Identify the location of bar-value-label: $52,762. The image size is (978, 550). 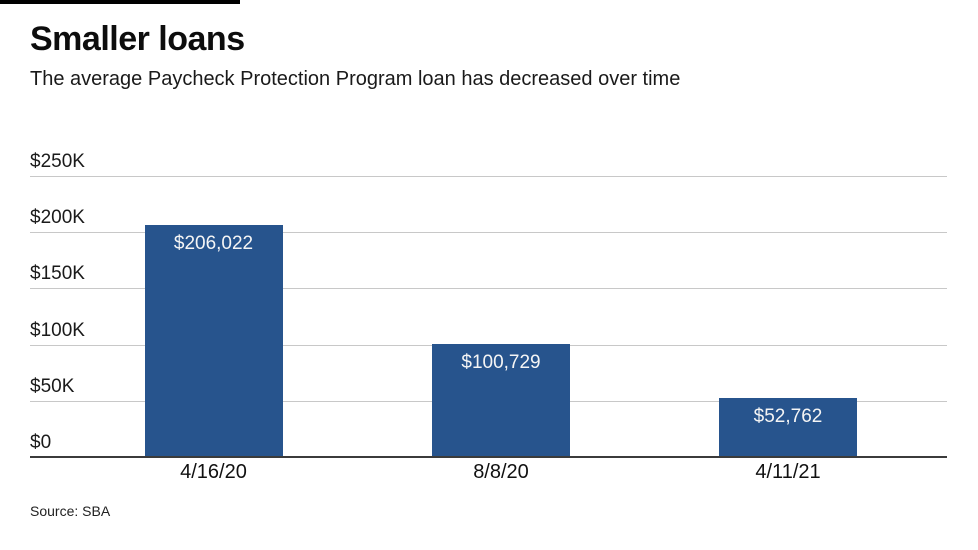
(788, 416).